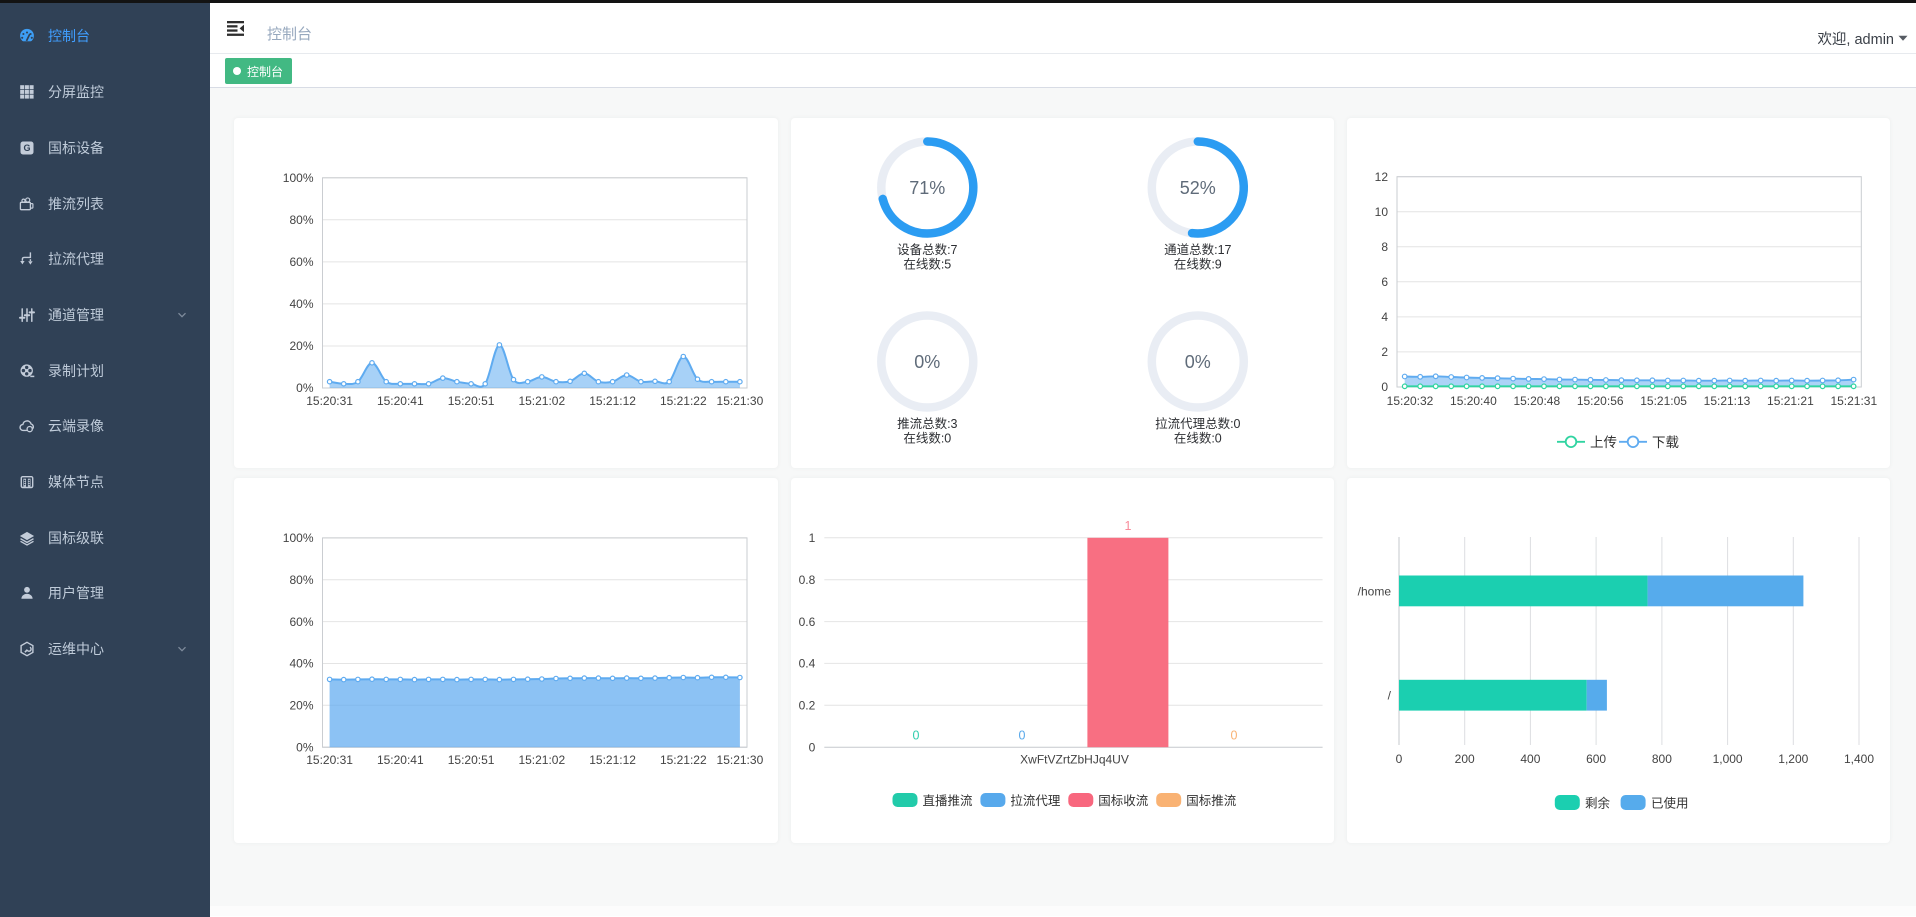 The image size is (1916, 917). I want to click on svg-text: 15:20:32, so click(1410, 401).